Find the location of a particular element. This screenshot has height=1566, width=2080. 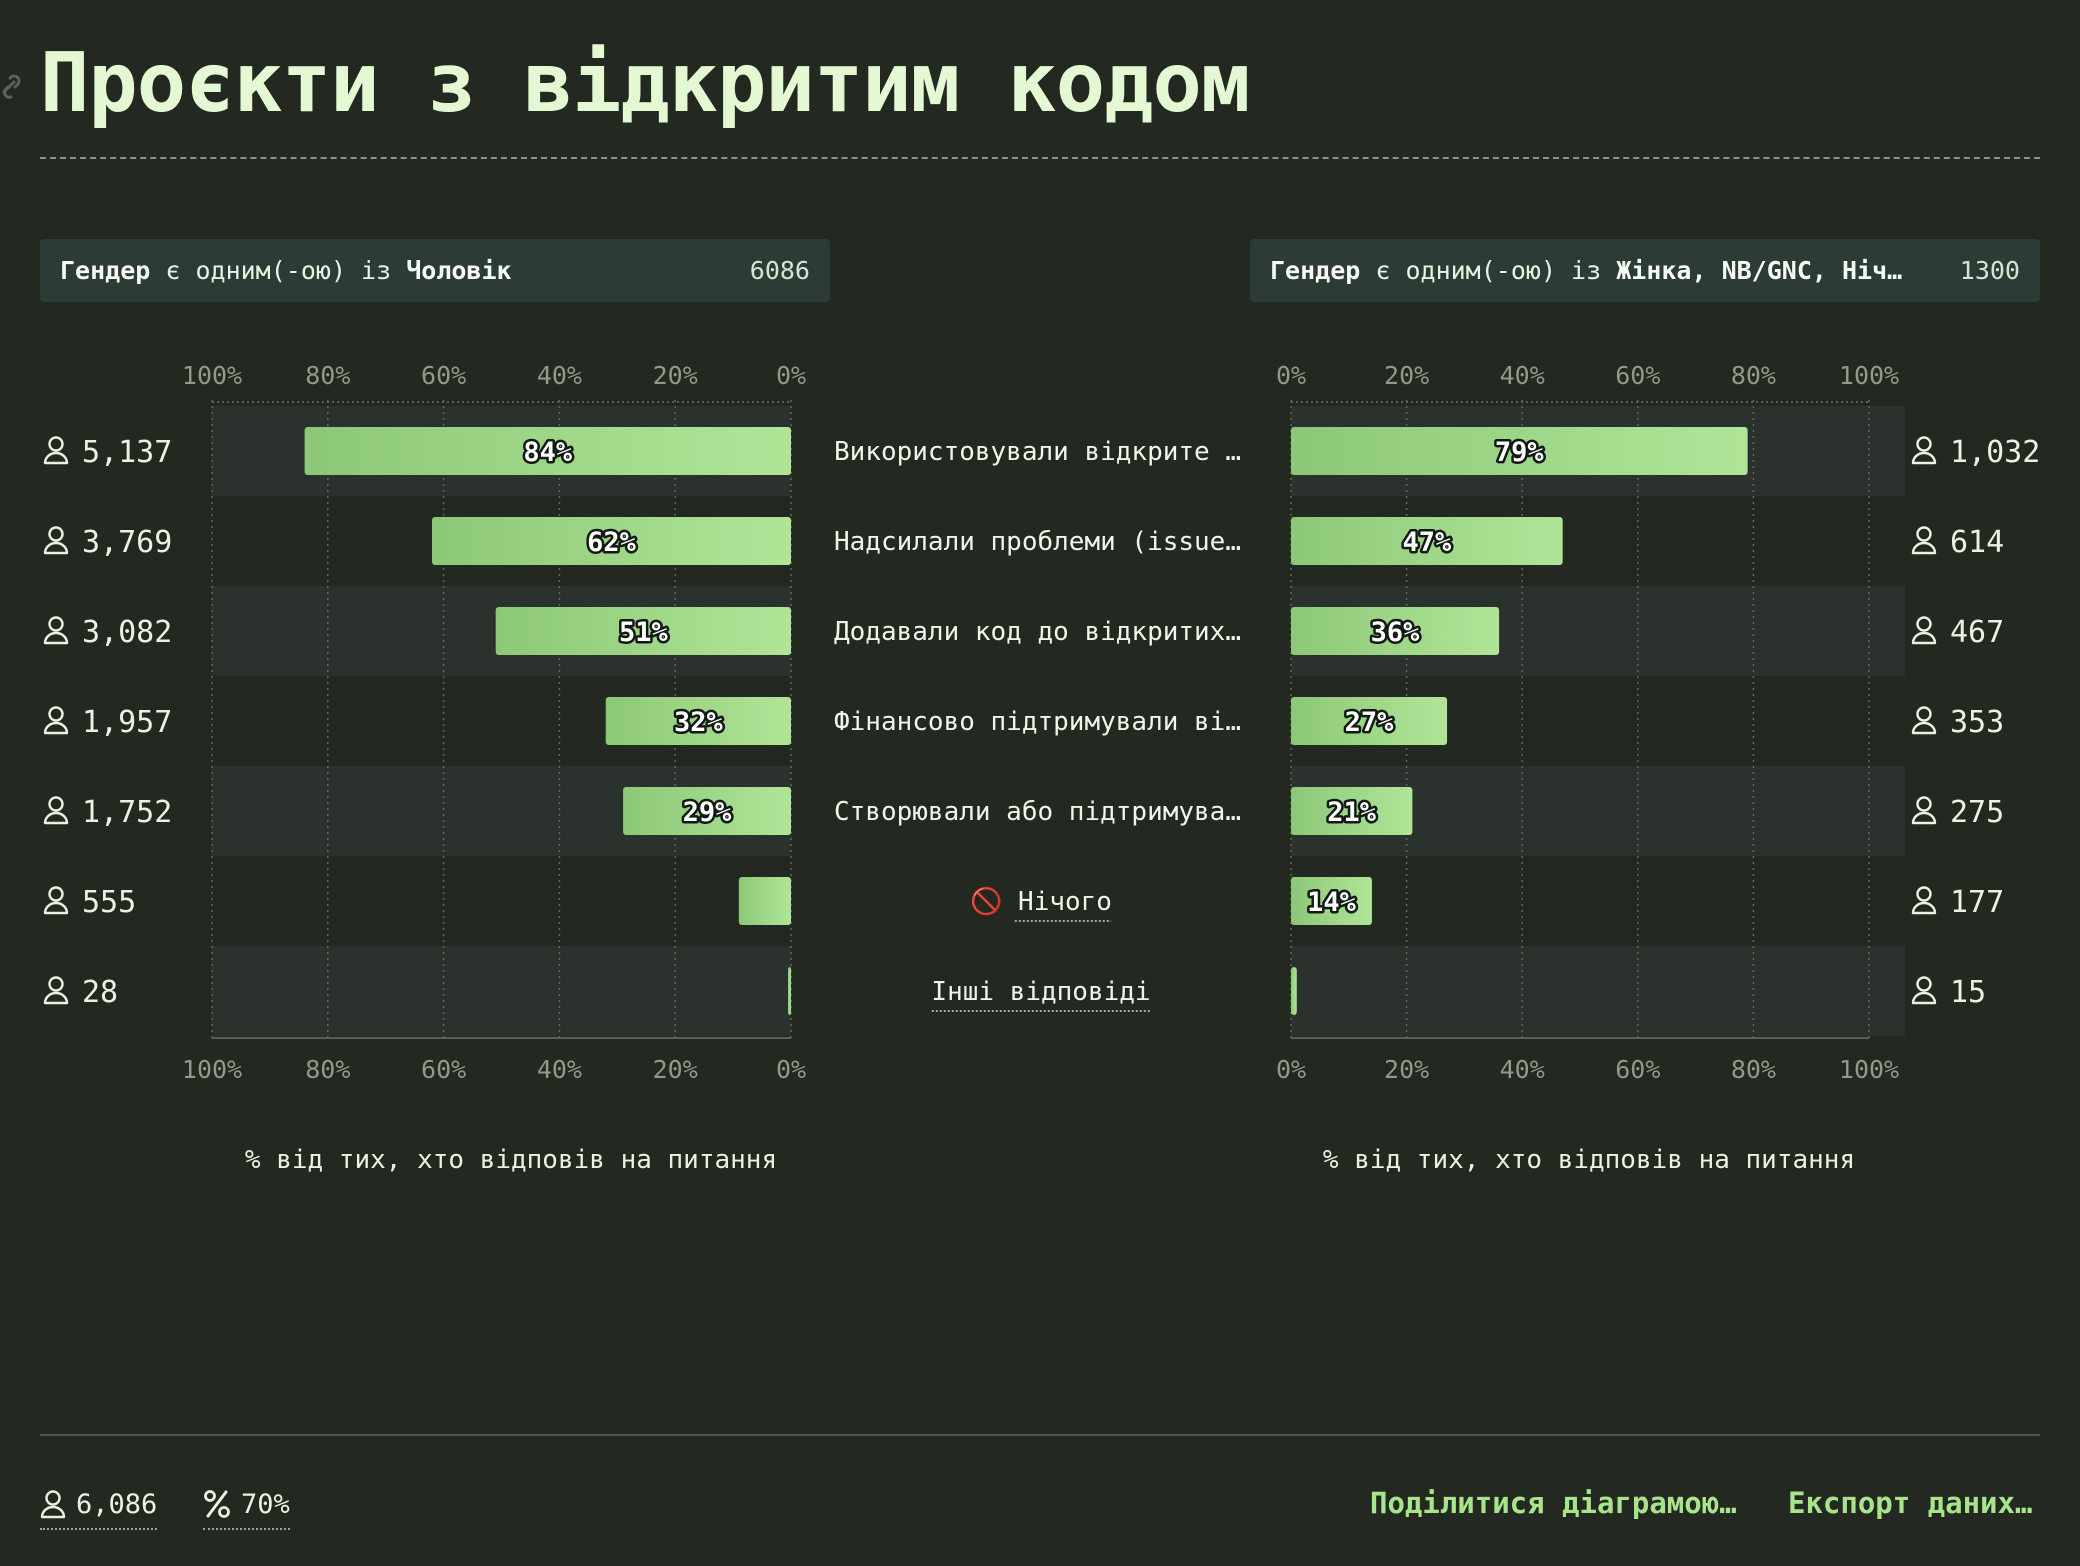

data-label-left: 29% is located at coordinates (708, 812).